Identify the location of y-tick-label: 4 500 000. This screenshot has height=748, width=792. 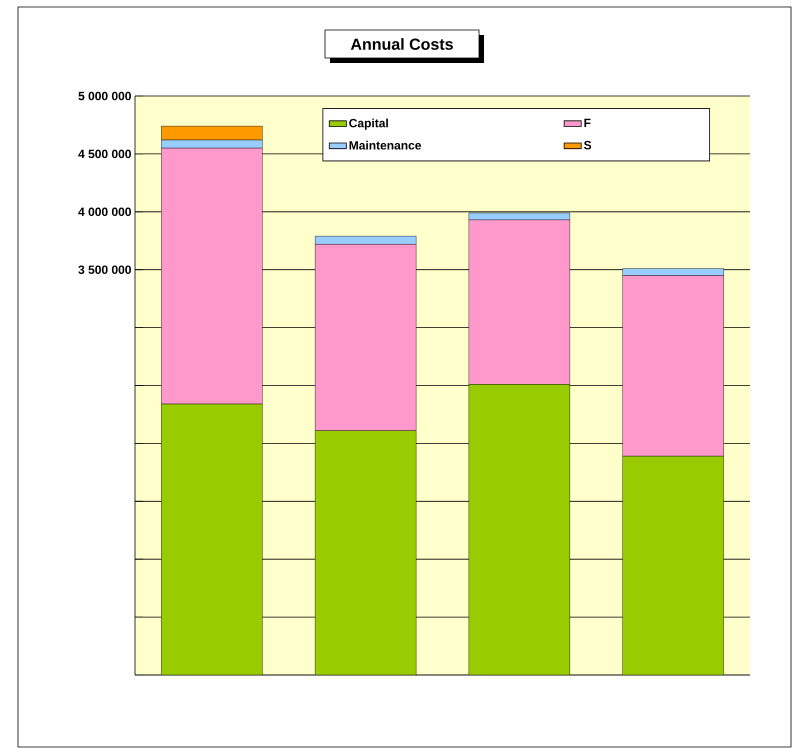
(104, 154).